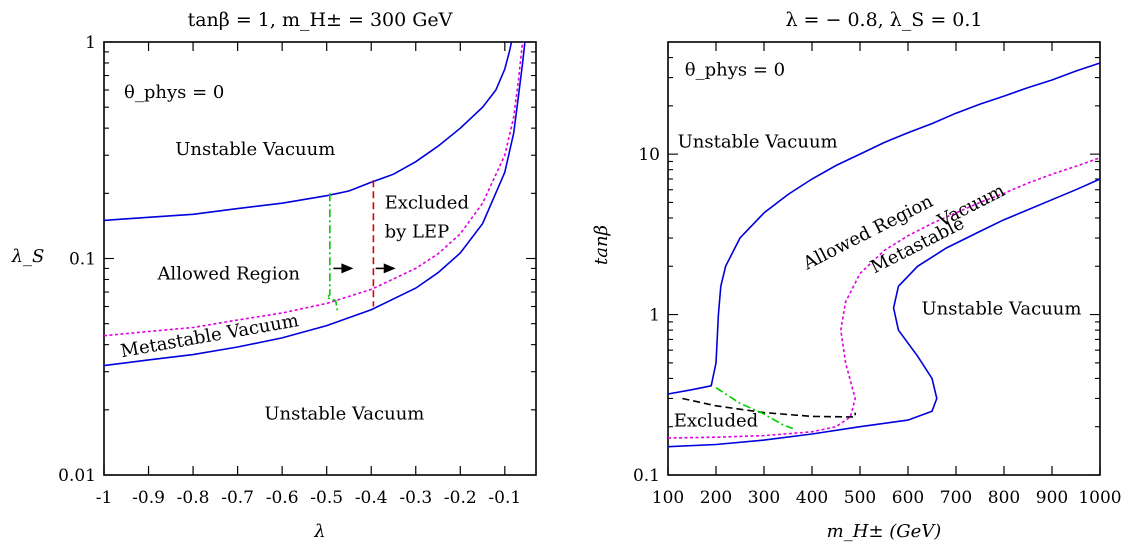 The width and height of the screenshot is (1130, 550). What do you see at coordinates (148, 498) in the screenshot?
I see `x-tick-label: -0.9` at bounding box center [148, 498].